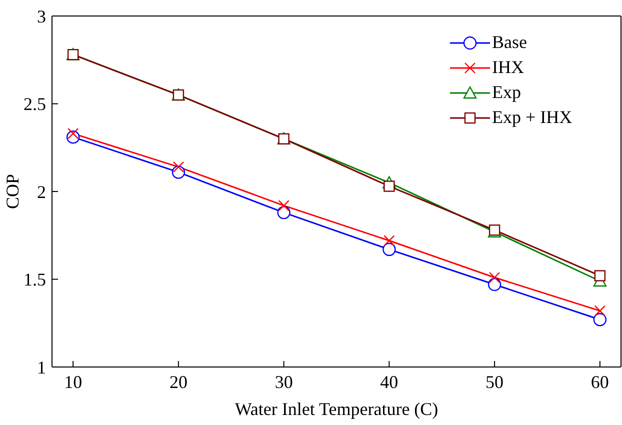  Describe the element at coordinates (532, 117) in the screenshot. I see `legend-label: Exp + IHX` at that location.